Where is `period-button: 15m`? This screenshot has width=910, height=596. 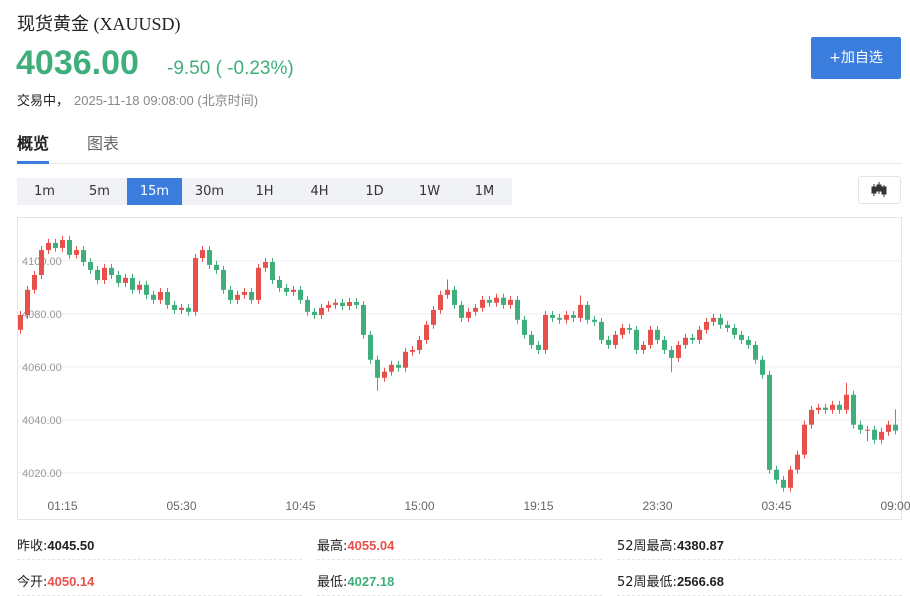
period-button: 15m is located at coordinates (154, 191).